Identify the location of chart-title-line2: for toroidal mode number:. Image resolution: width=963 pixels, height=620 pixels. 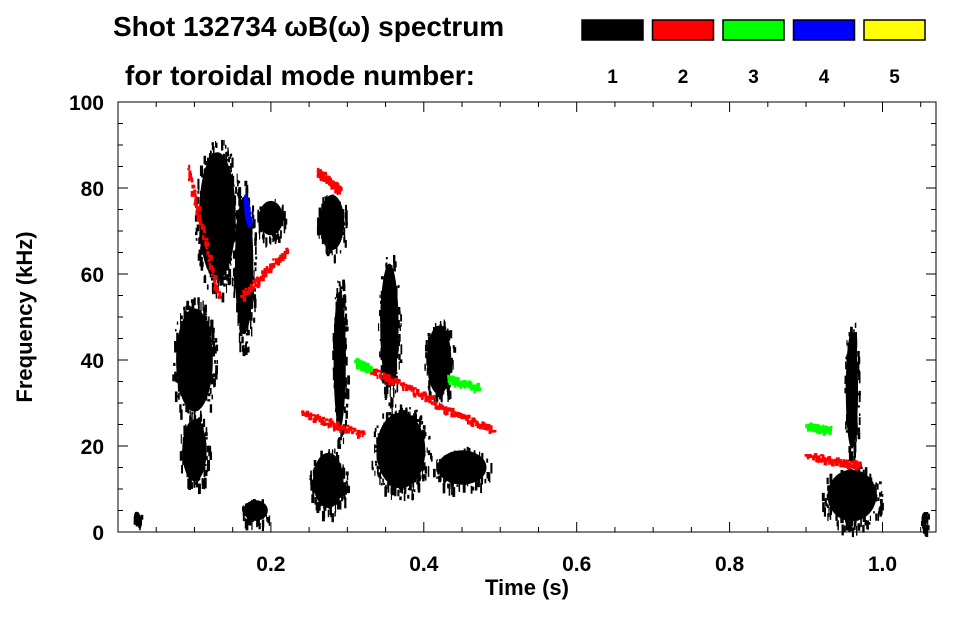
(300, 75).